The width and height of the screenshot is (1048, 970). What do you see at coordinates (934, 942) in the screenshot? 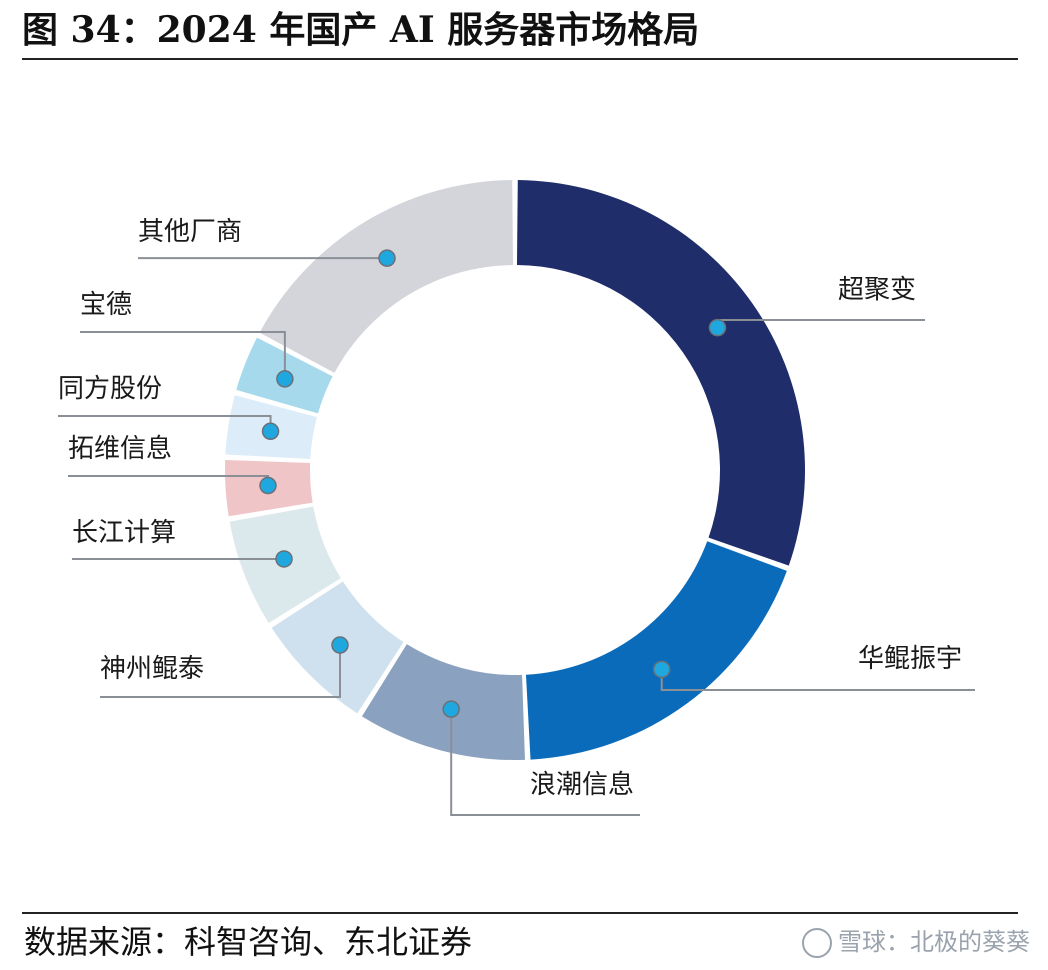
I see `watermark-text: 雪球：北极的葵葵` at bounding box center [934, 942].